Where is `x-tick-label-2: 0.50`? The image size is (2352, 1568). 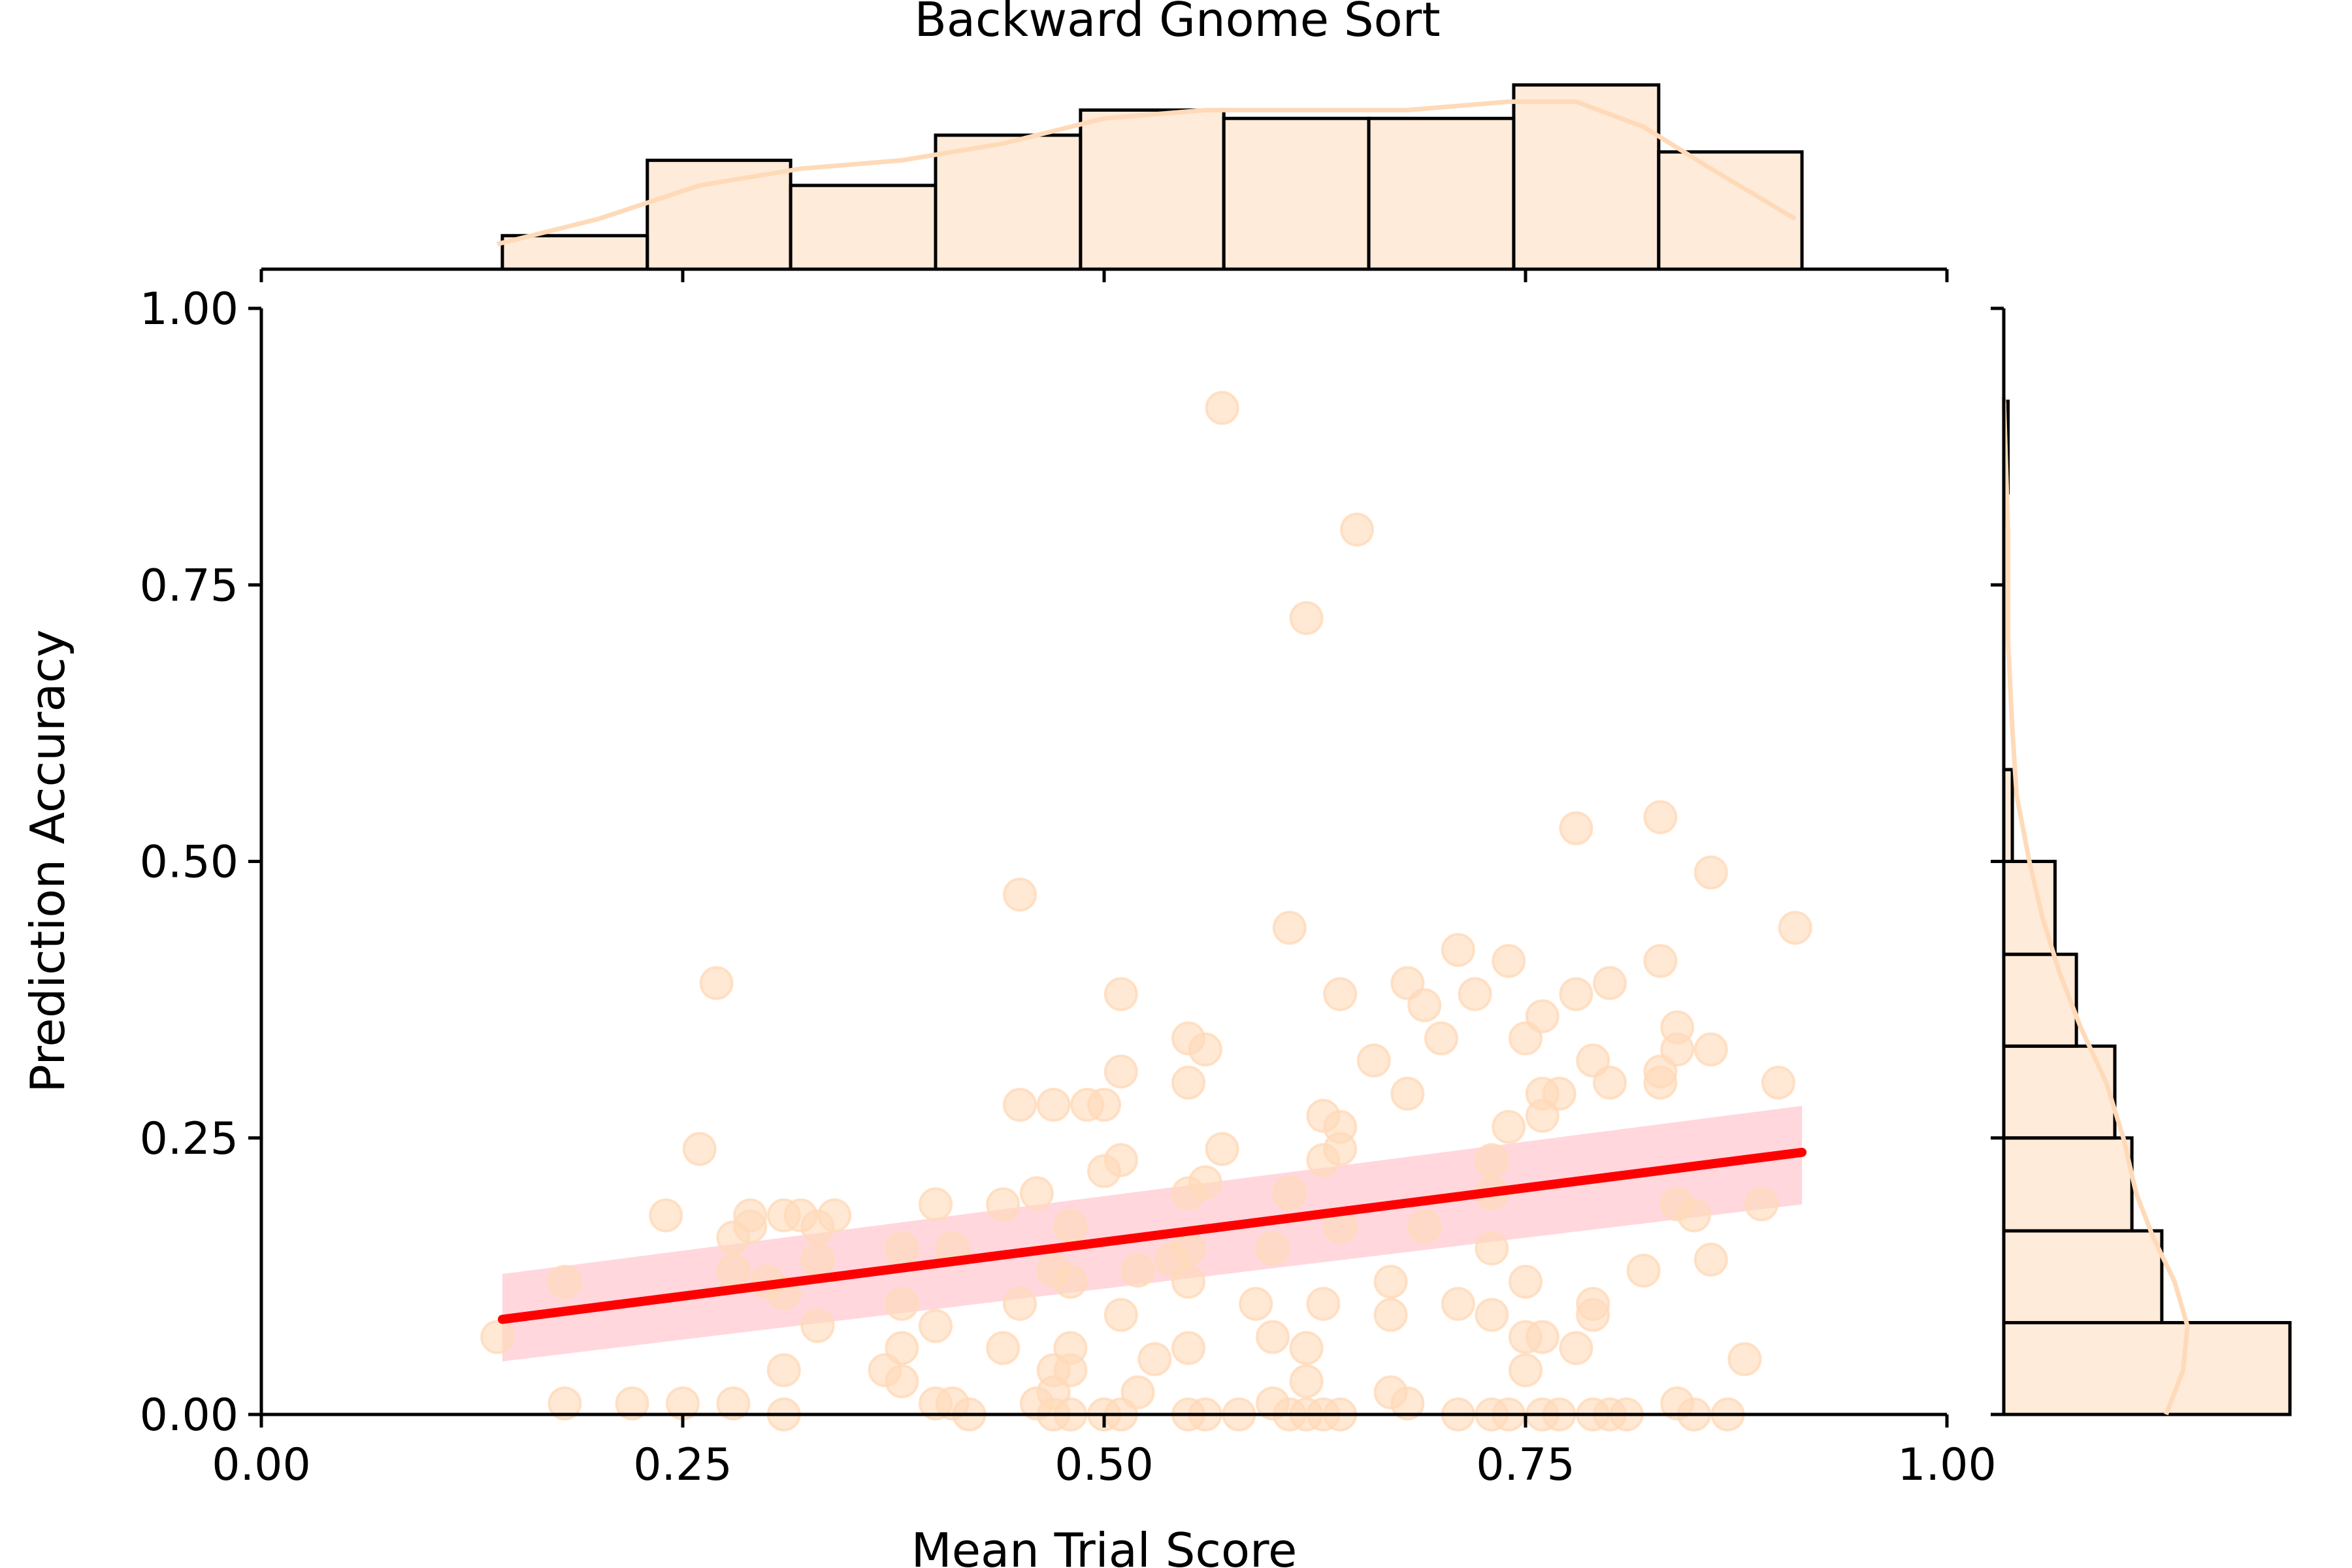
x-tick-label-2: 0.50 is located at coordinates (1103, 1465).